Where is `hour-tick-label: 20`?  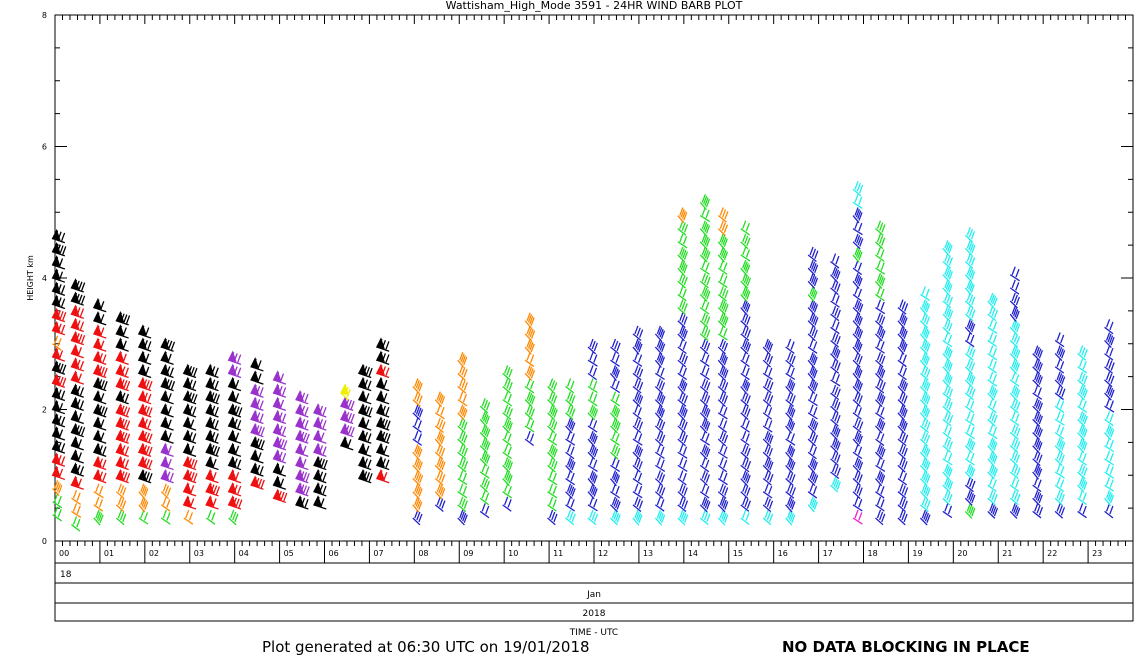 hour-tick-label: 20 is located at coordinates (962, 553).